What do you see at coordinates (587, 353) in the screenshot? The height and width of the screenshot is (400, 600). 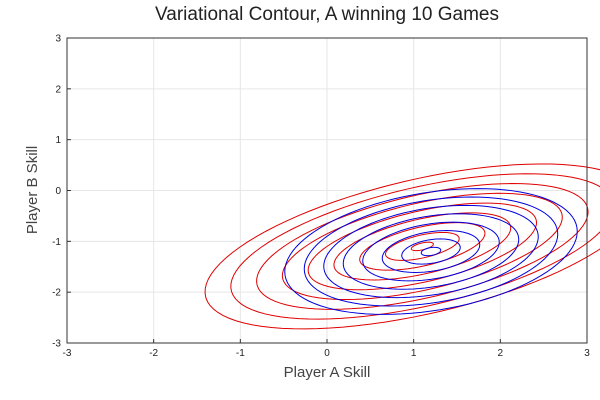 I see `x-tick-label: 3` at bounding box center [587, 353].